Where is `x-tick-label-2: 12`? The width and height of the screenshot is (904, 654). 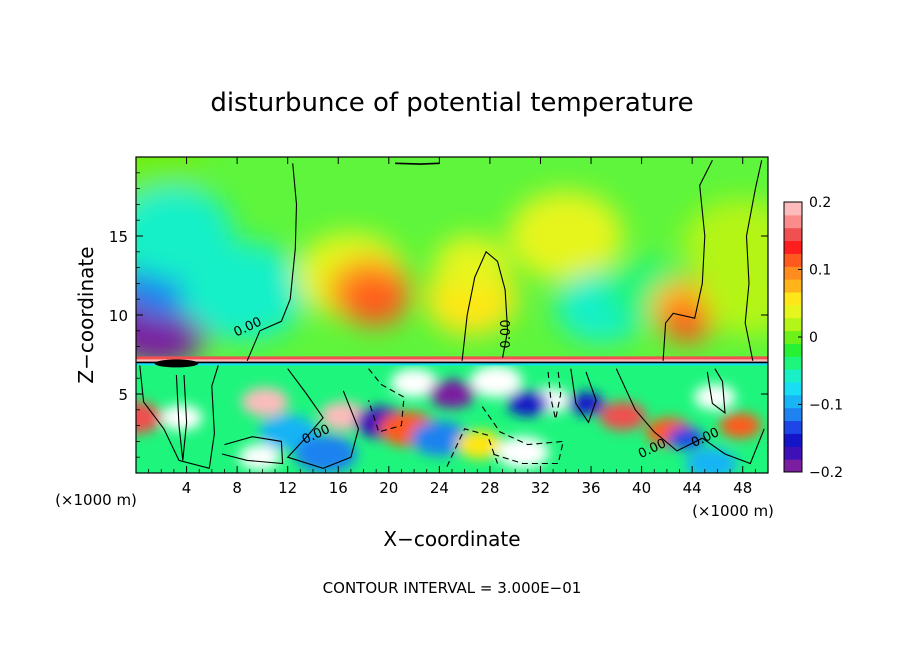 x-tick-label-2: 12 is located at coordinates (287, 488).